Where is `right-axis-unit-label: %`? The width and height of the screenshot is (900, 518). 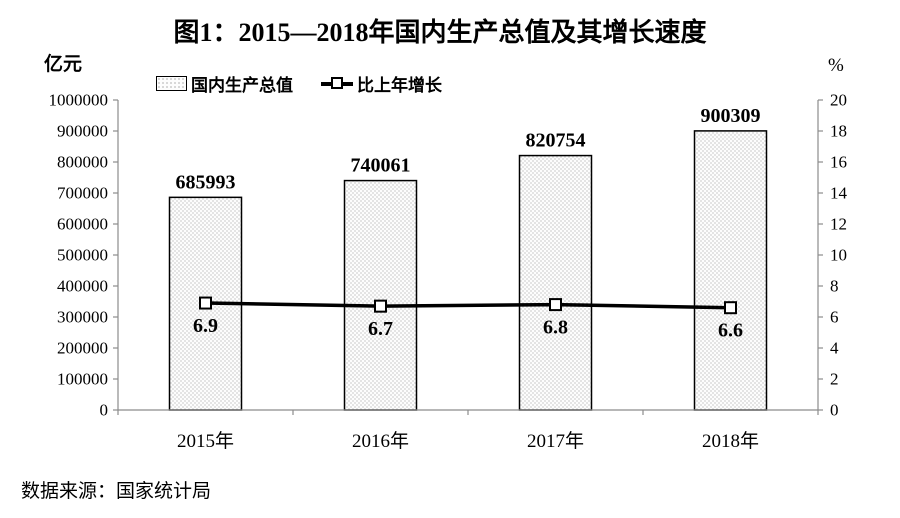
right-axis-unit-label: % is located at coordinates (836, 65).